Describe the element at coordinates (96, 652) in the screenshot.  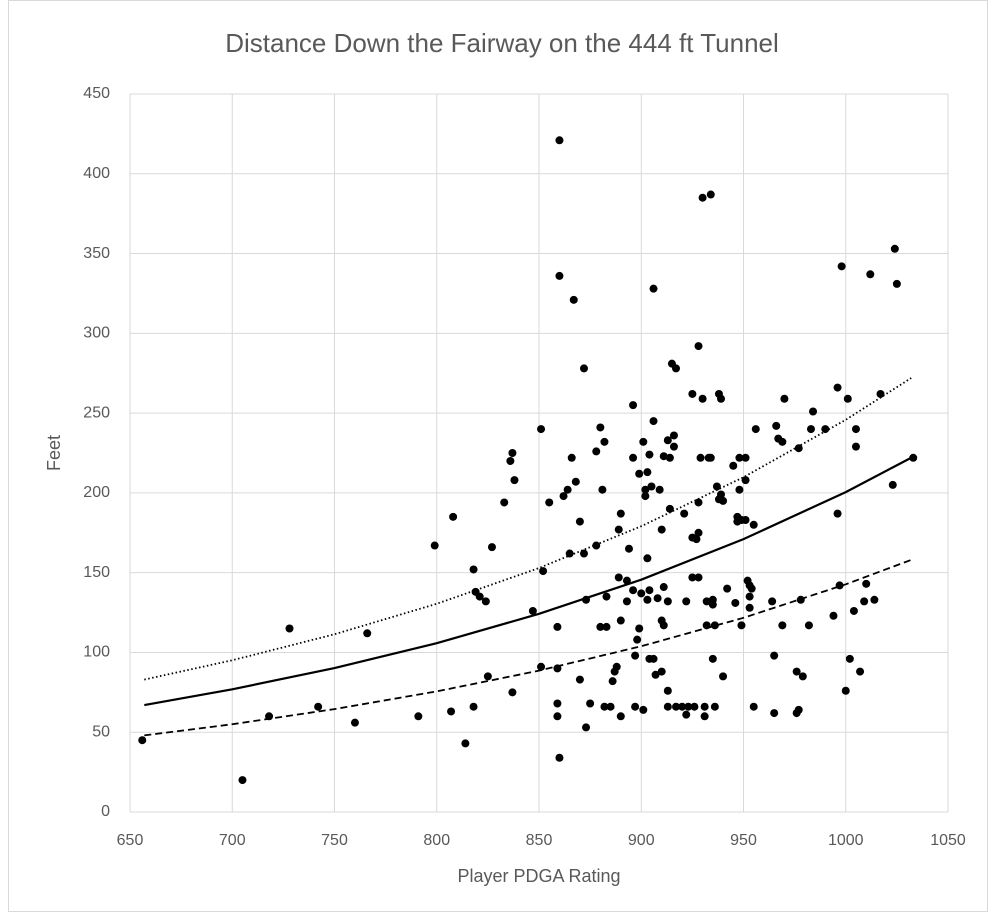
I see `y-tick-label: 100` at that location.